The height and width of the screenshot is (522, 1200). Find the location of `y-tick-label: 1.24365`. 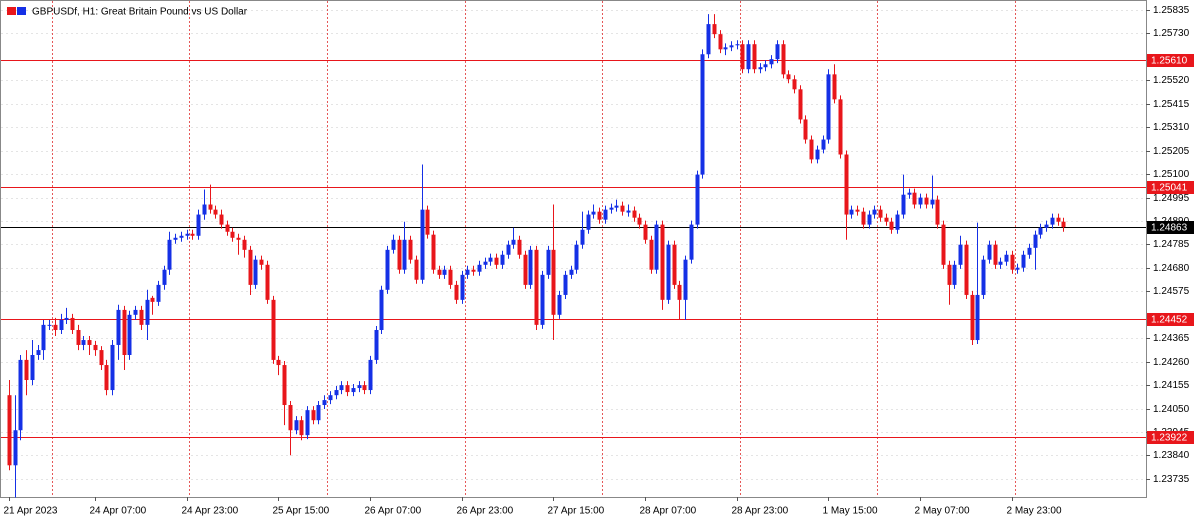

y-tick-label: 1.24365 is located at coordinates (1171, 338).